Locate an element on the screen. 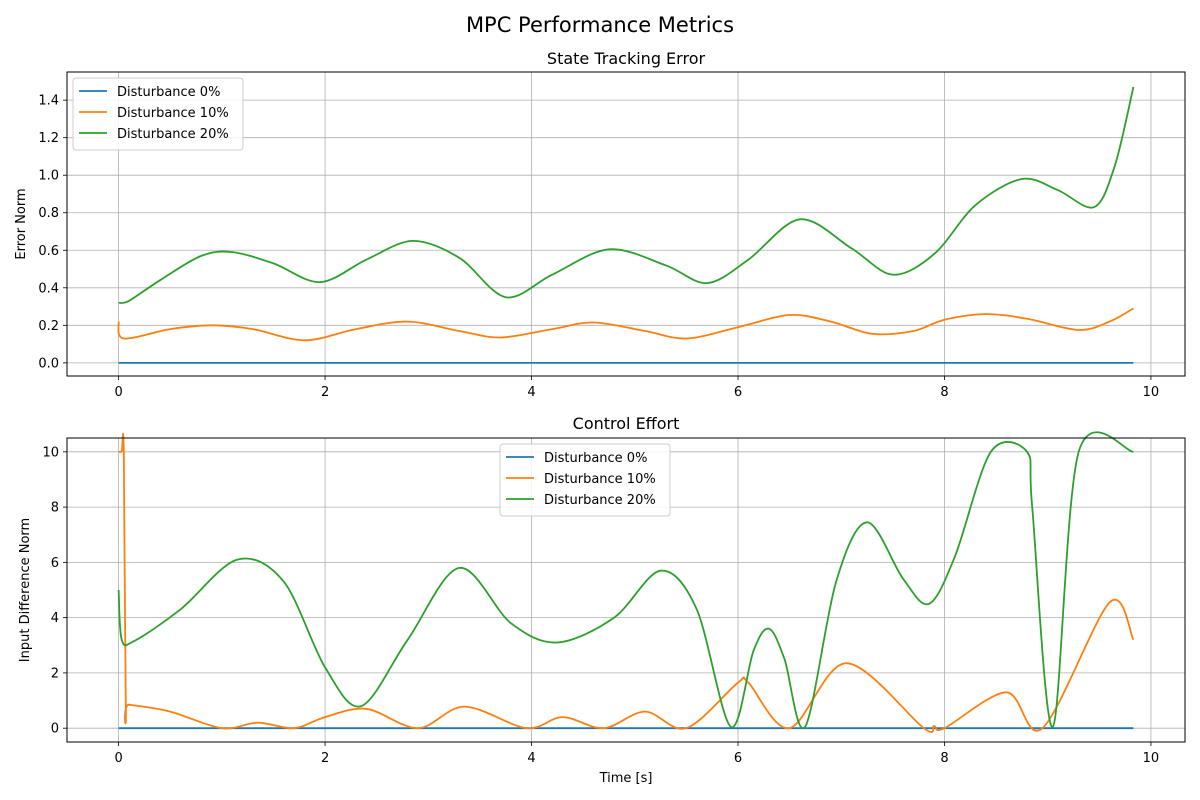 This screenshot has width=1200, height=800. y-tick-label: 4 is located at coordinates (55, 618).